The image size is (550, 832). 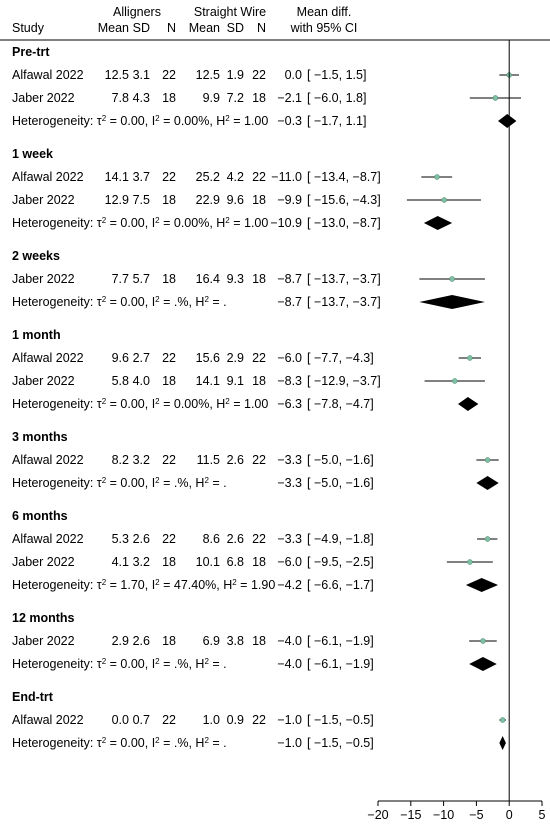 What do you see at coordinates (141, 720) in the screenshot?
I see `cell-sd1: 0.7` at bounding box center [141, 720].